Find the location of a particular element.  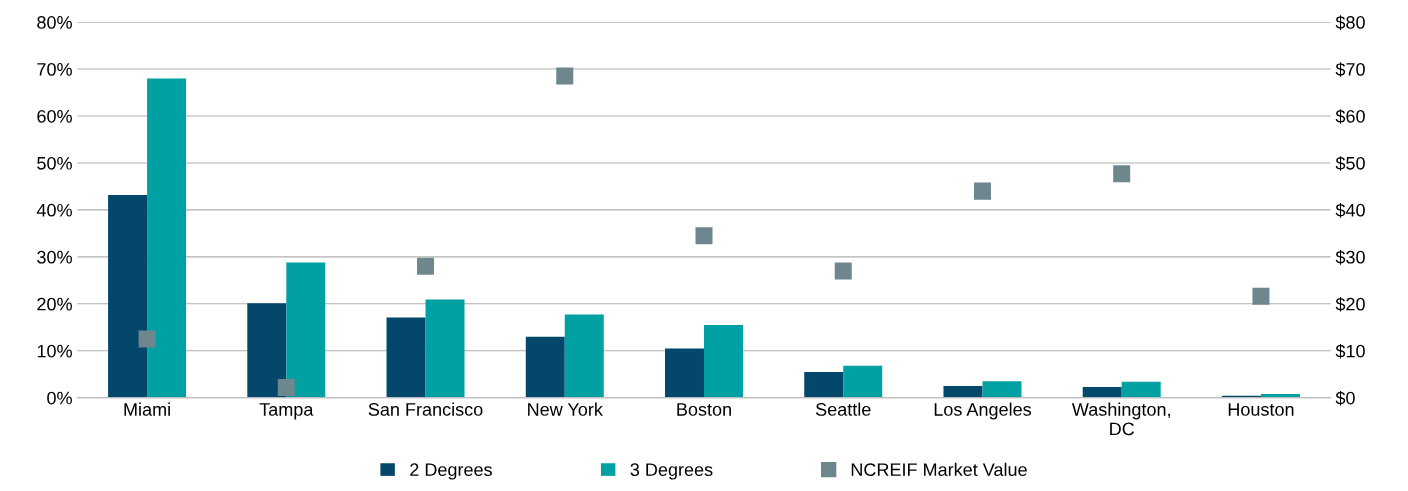

y-tick-label: 80% is located at coordinates (54, 22).